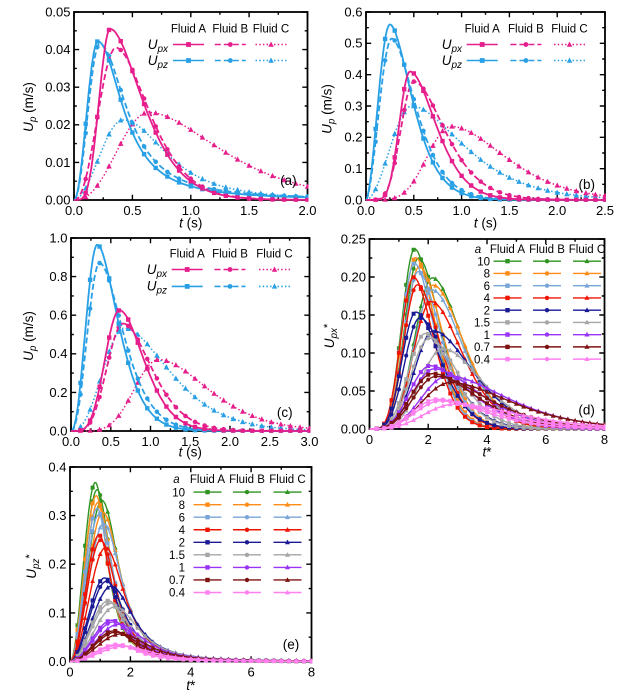 The width and height of the screenshot is (629, 698). I want to click on svg-text: Upz*, so click(33, 565).